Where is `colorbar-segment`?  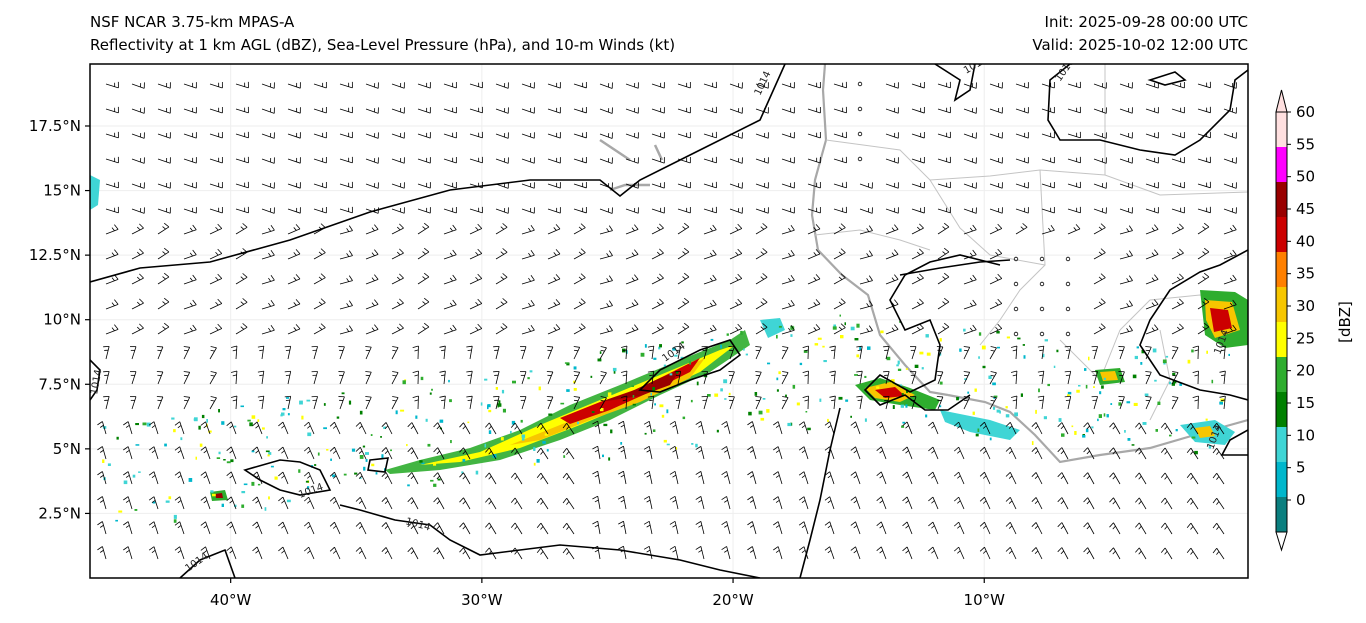
colorbar-segment is located at coordinates (1281, 269).